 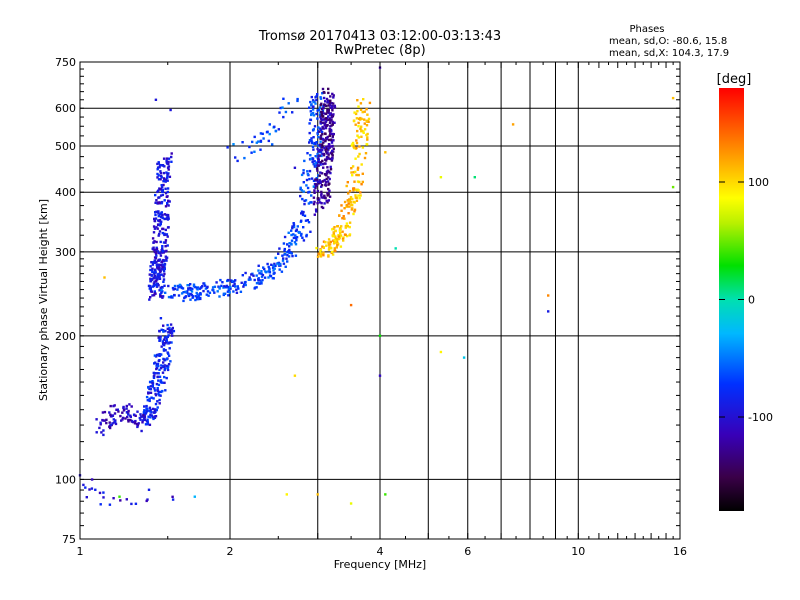 What do you see at coordinates (80, 551) in the screenshot?
I see `x-tick-label: 1` at bounding box center [80, 551].